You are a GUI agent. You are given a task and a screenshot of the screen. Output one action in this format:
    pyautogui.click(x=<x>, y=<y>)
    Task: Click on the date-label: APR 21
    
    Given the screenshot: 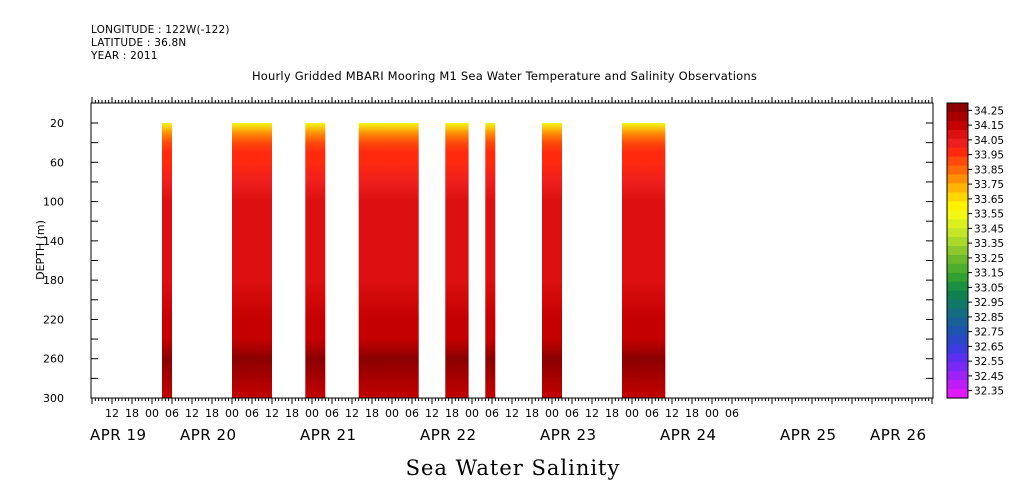 What is the action you would take?
    pyautogui.click(x=328, y=435)
    